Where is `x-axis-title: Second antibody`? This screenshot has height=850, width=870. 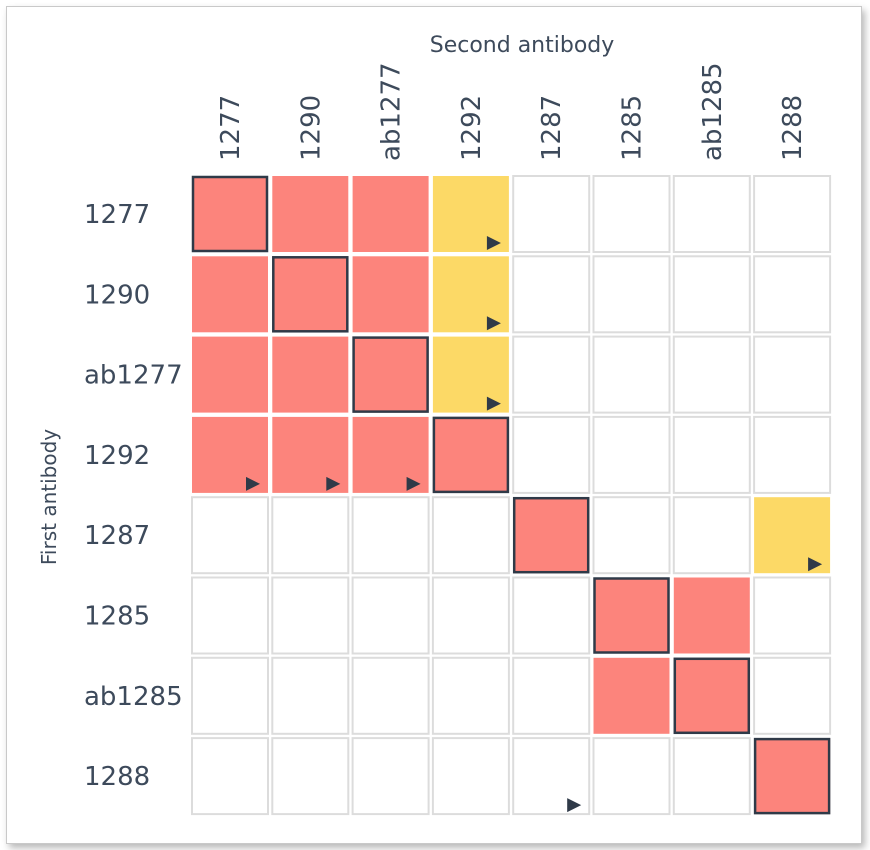 x-axis-title: Second antibody is located at coordinates (522, 45).